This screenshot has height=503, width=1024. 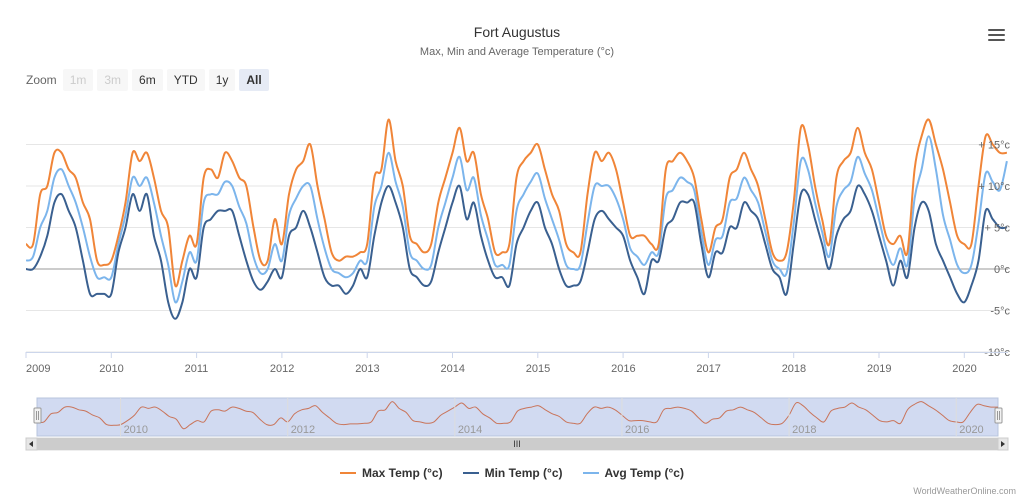 I want to click on zoom-ytd-button: YTD, so click(x=185, y=80).